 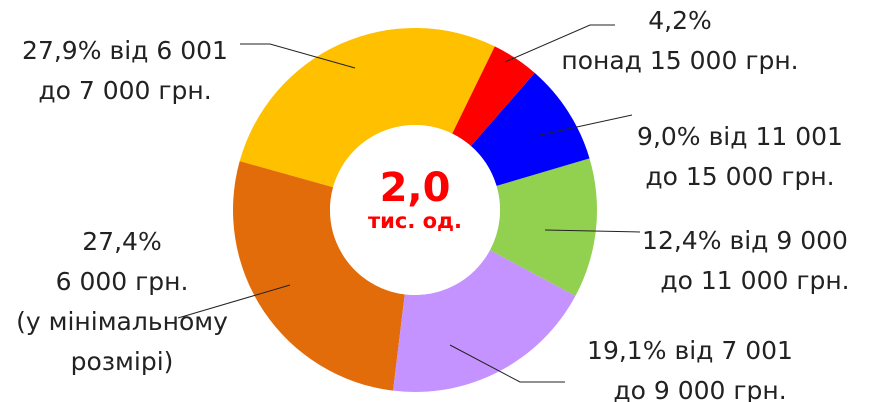 What do you see at coordinates (124, 90) in the screenshot?
I see `label-line: до 7 000 грн.` at bounding box center [124, 90].